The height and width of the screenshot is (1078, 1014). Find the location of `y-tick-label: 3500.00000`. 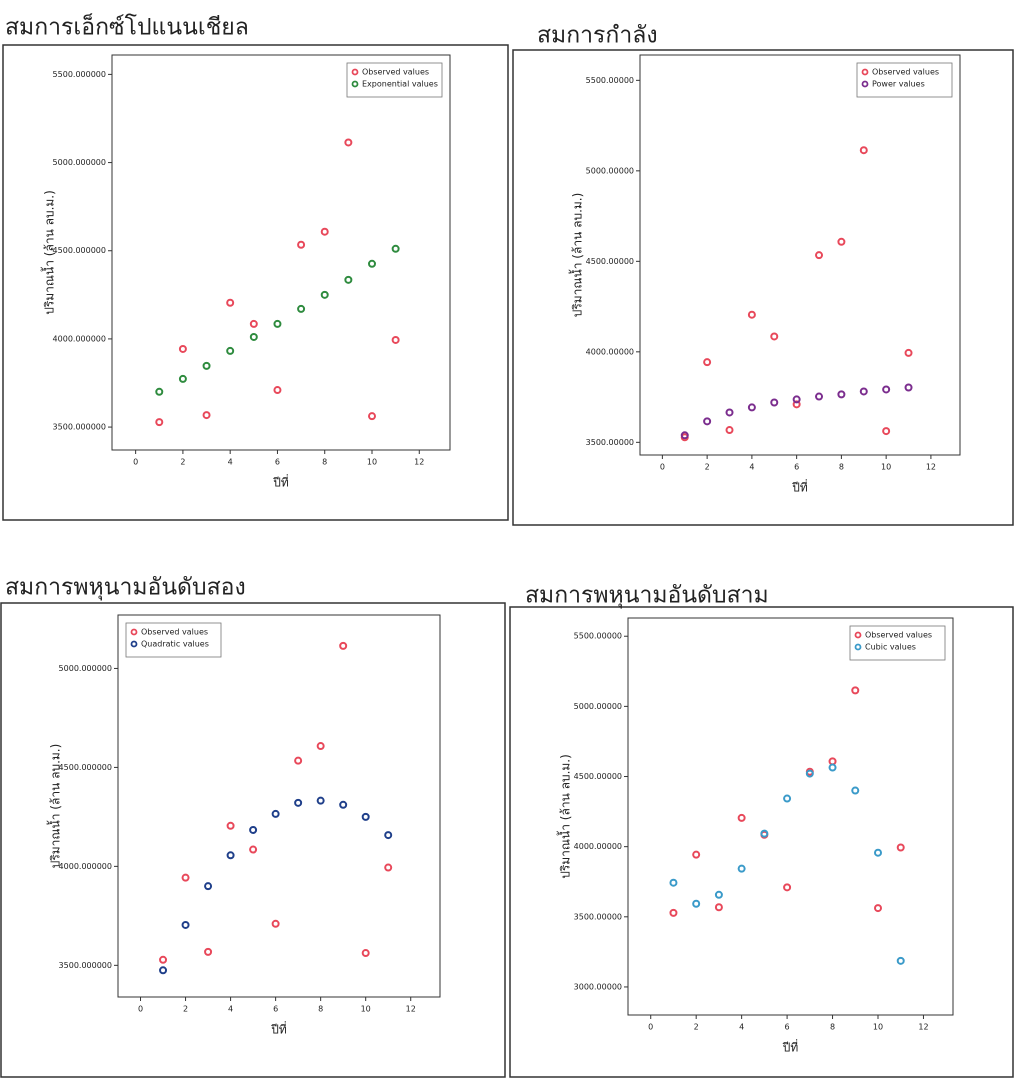

y-tick-label: 3500.00000 is located at coordinates (598, 916).